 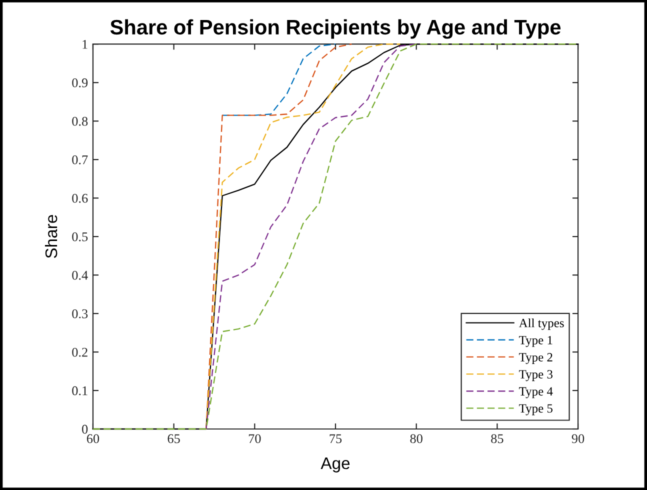 I want to click on legend-label: Type 3, so click(x=535, y=376).